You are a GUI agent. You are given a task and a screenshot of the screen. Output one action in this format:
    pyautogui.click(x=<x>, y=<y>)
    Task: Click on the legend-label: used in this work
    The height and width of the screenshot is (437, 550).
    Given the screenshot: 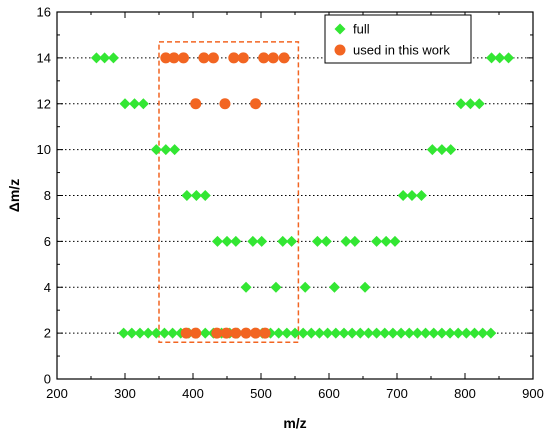 What is the action you would take?
    pyautogui.click(x=401, y=50)
    